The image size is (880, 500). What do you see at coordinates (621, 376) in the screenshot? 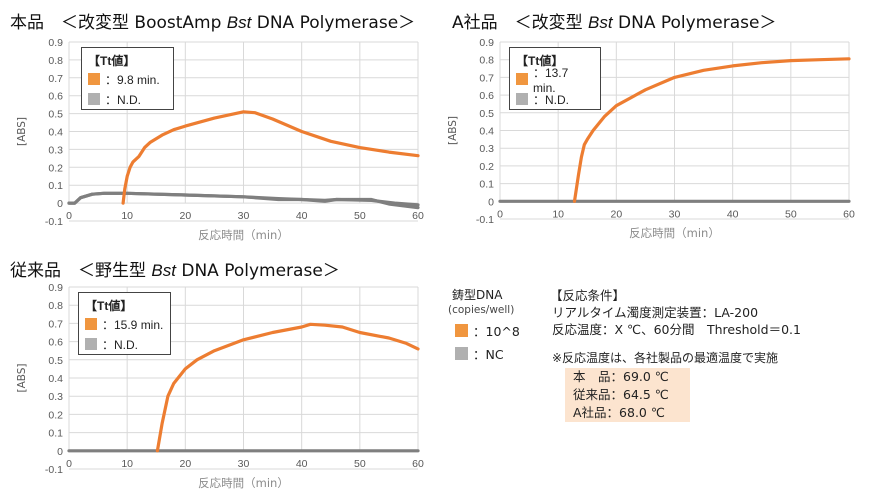
I see `temp-row: 本 品：69.0 ℃` at bounding box center [621, 376].